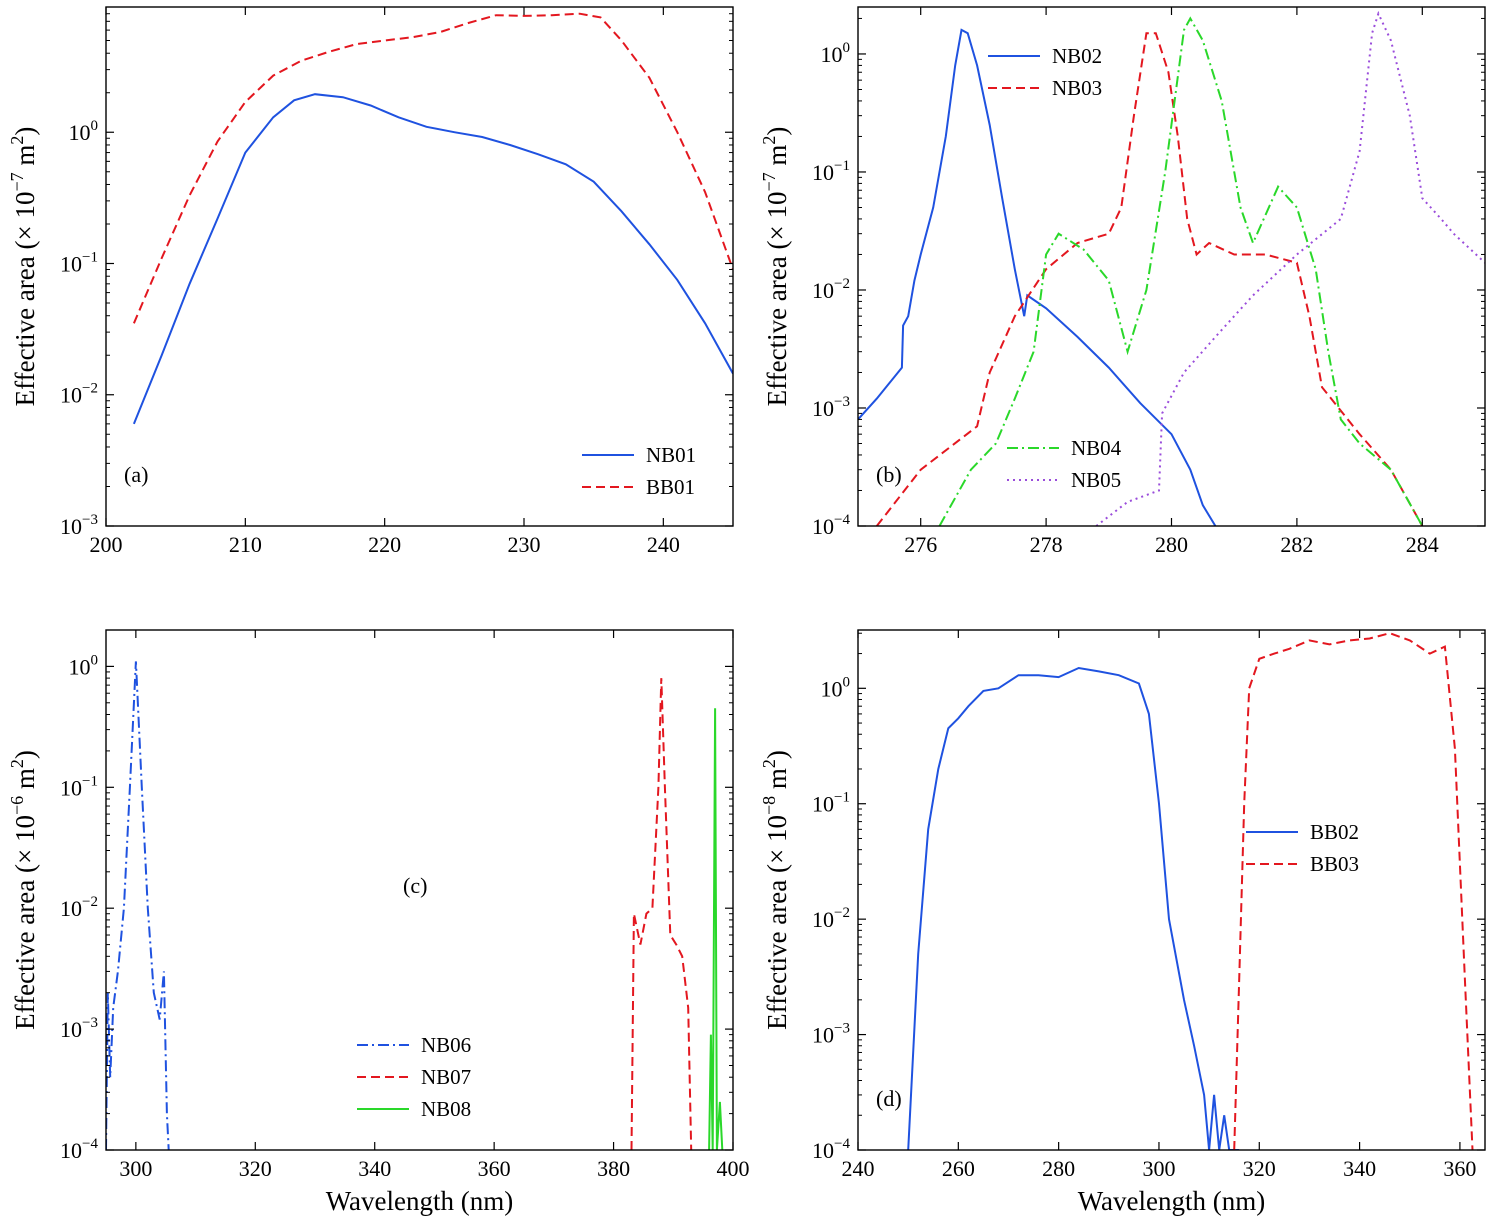 Image resolution: width=1494 pixels, height=1225 pixels. I want to click on panel-label: (c), so click(415, 885).